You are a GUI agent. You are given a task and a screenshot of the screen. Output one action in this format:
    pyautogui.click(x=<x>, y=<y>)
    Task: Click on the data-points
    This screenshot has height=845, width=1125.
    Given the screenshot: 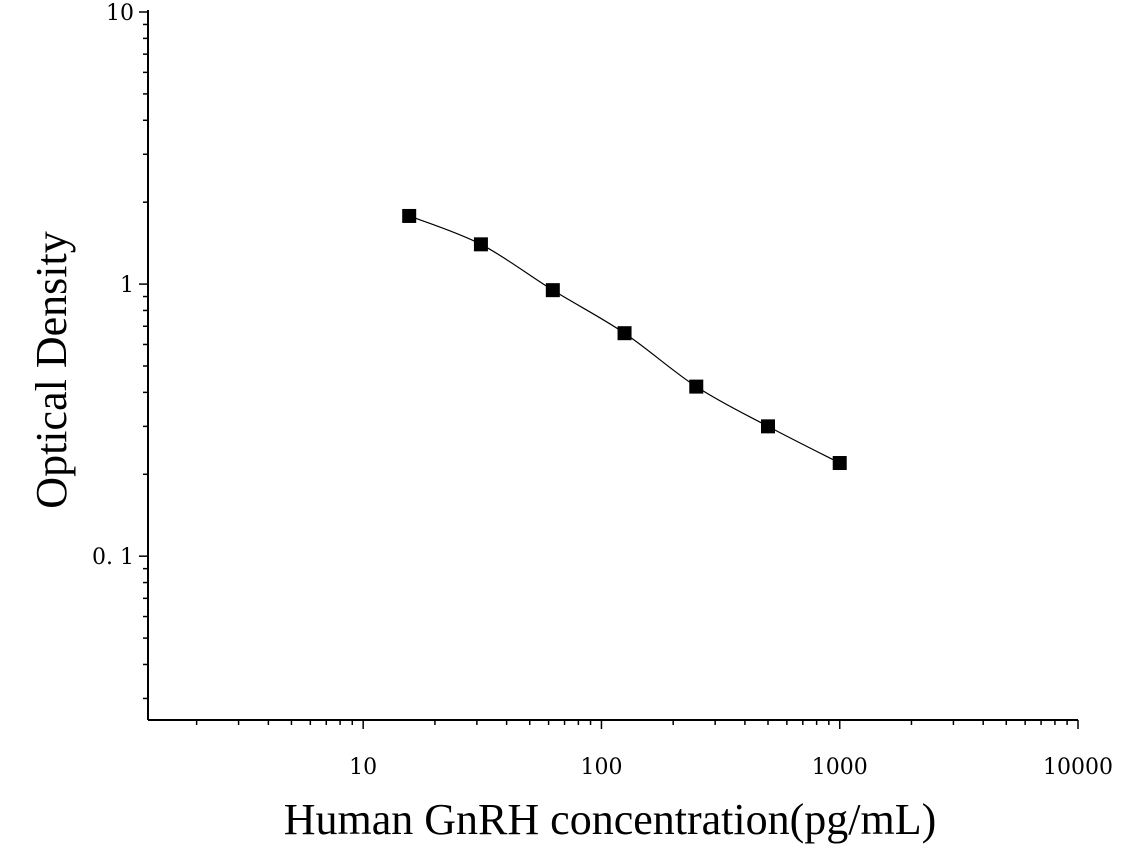 What is the action you would take?
    pyautogui.click(x=624, y=339)
    